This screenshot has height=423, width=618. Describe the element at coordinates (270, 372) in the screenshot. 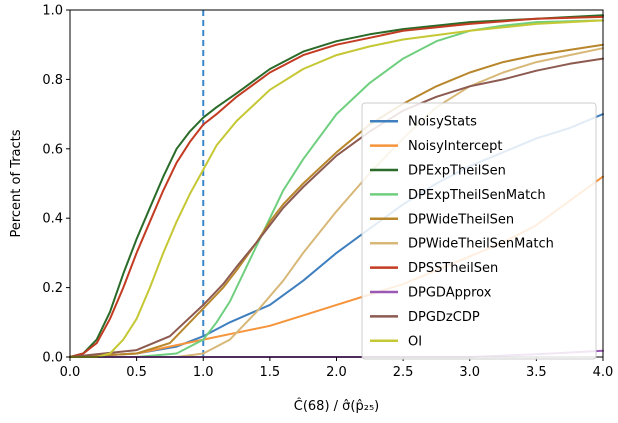

I see `x-tick-label: 1.5` at that location.